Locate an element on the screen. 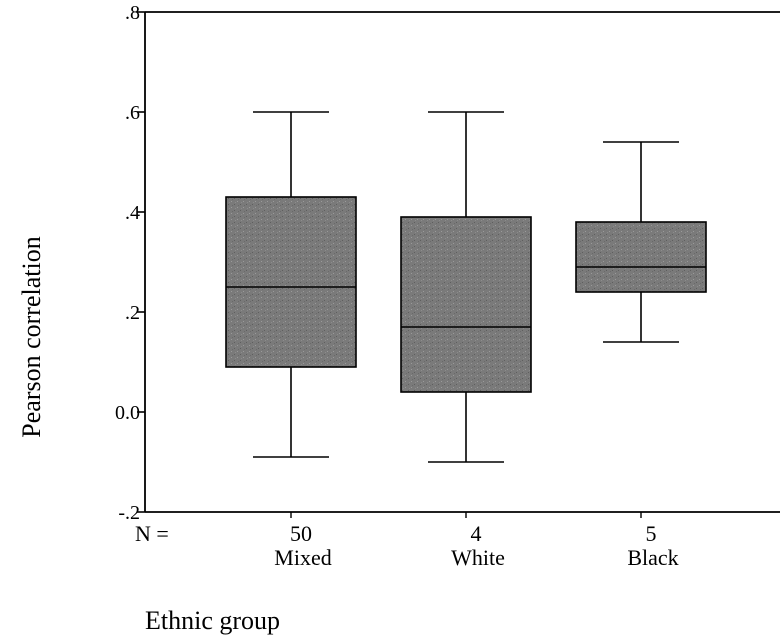 The image size is (780, 640). y-tick-label: .8 is located at coordinates (132, 13).